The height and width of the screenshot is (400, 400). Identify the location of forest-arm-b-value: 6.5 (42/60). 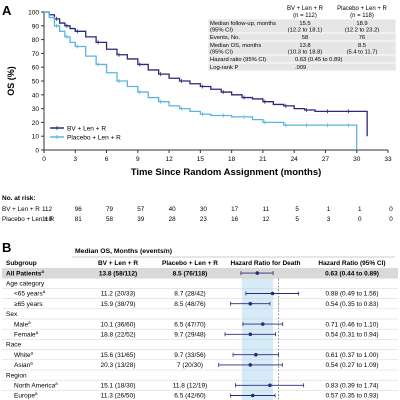
(189, 396).